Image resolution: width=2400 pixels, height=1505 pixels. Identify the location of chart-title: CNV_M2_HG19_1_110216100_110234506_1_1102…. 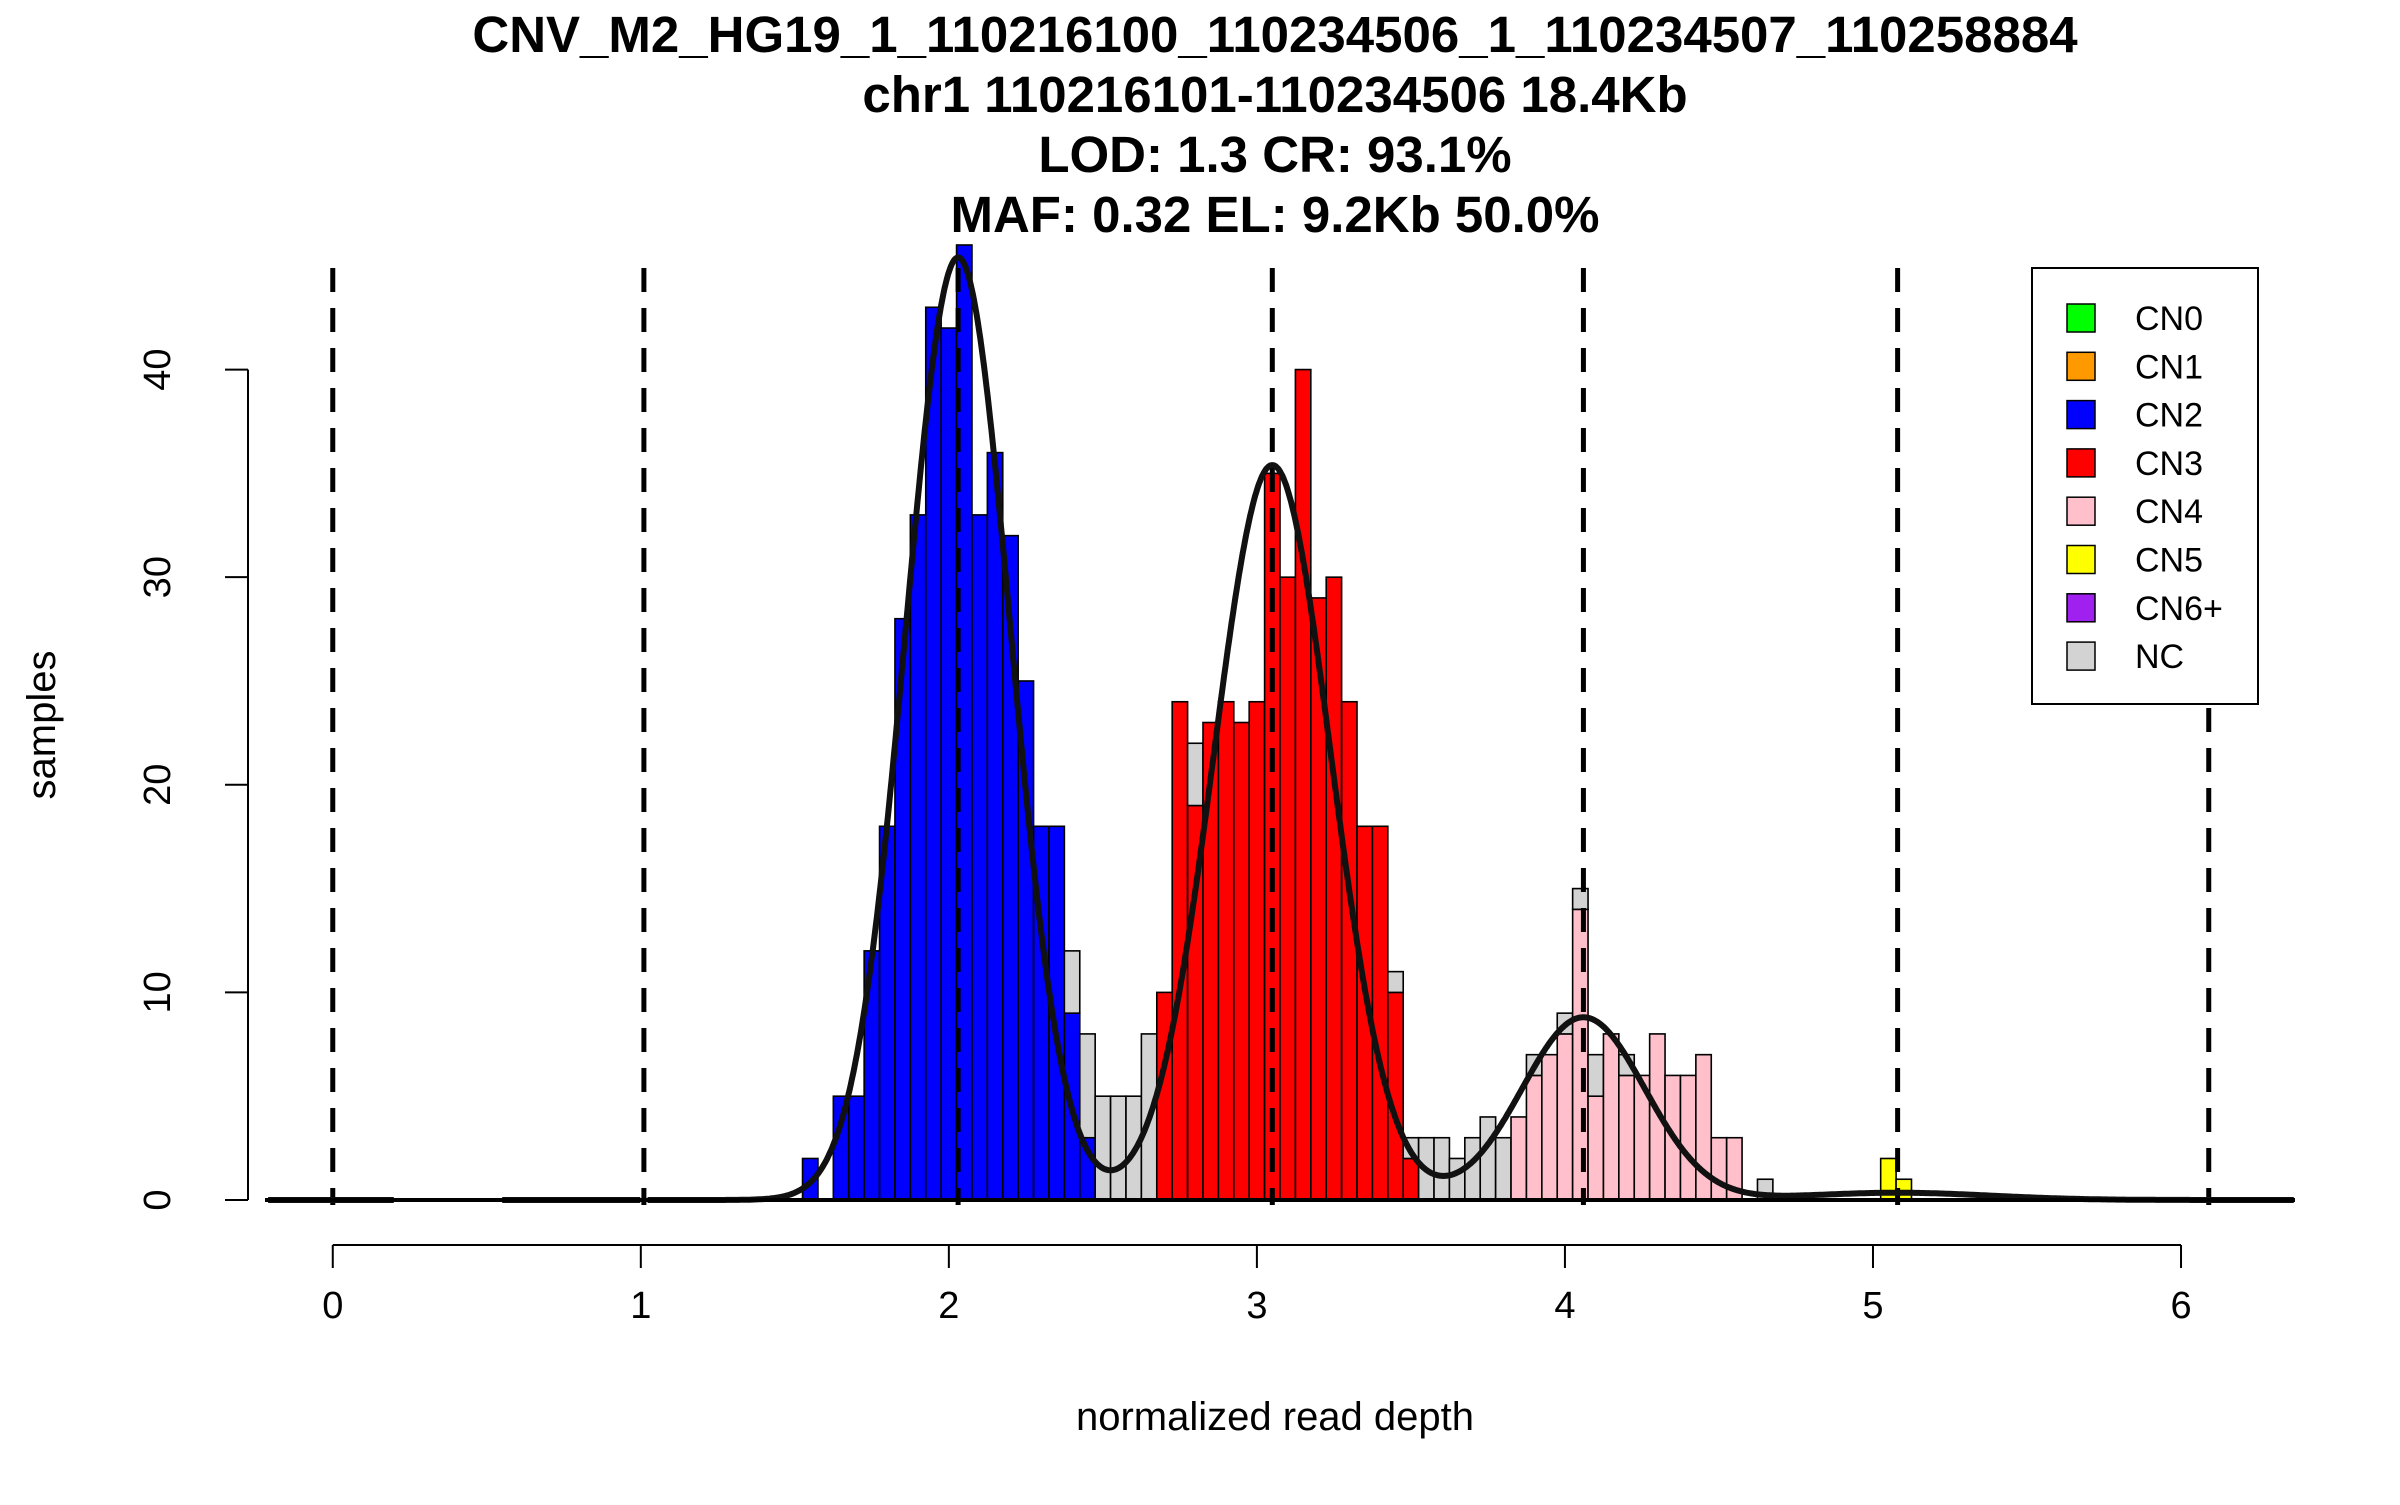
(1275, 124).